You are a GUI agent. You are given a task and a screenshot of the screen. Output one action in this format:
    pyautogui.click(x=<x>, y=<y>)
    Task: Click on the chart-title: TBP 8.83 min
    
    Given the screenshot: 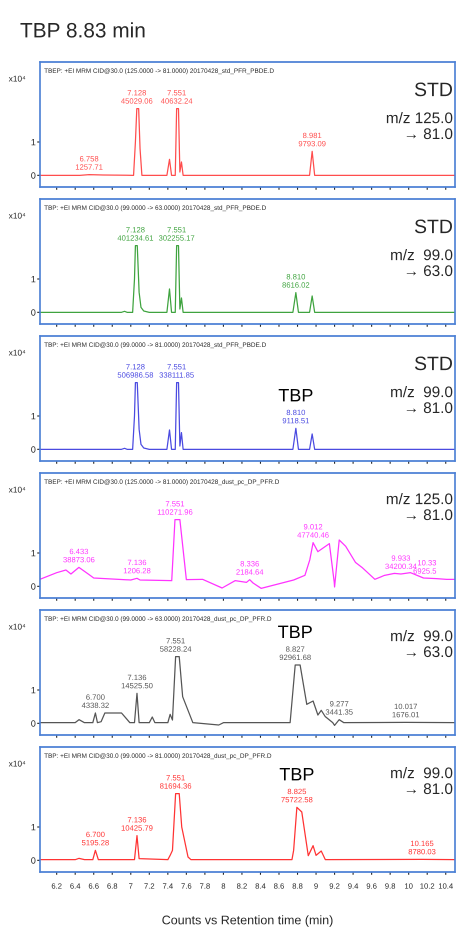 What is the action you would take?
    pyautogui.click(x=82, y=30)
    